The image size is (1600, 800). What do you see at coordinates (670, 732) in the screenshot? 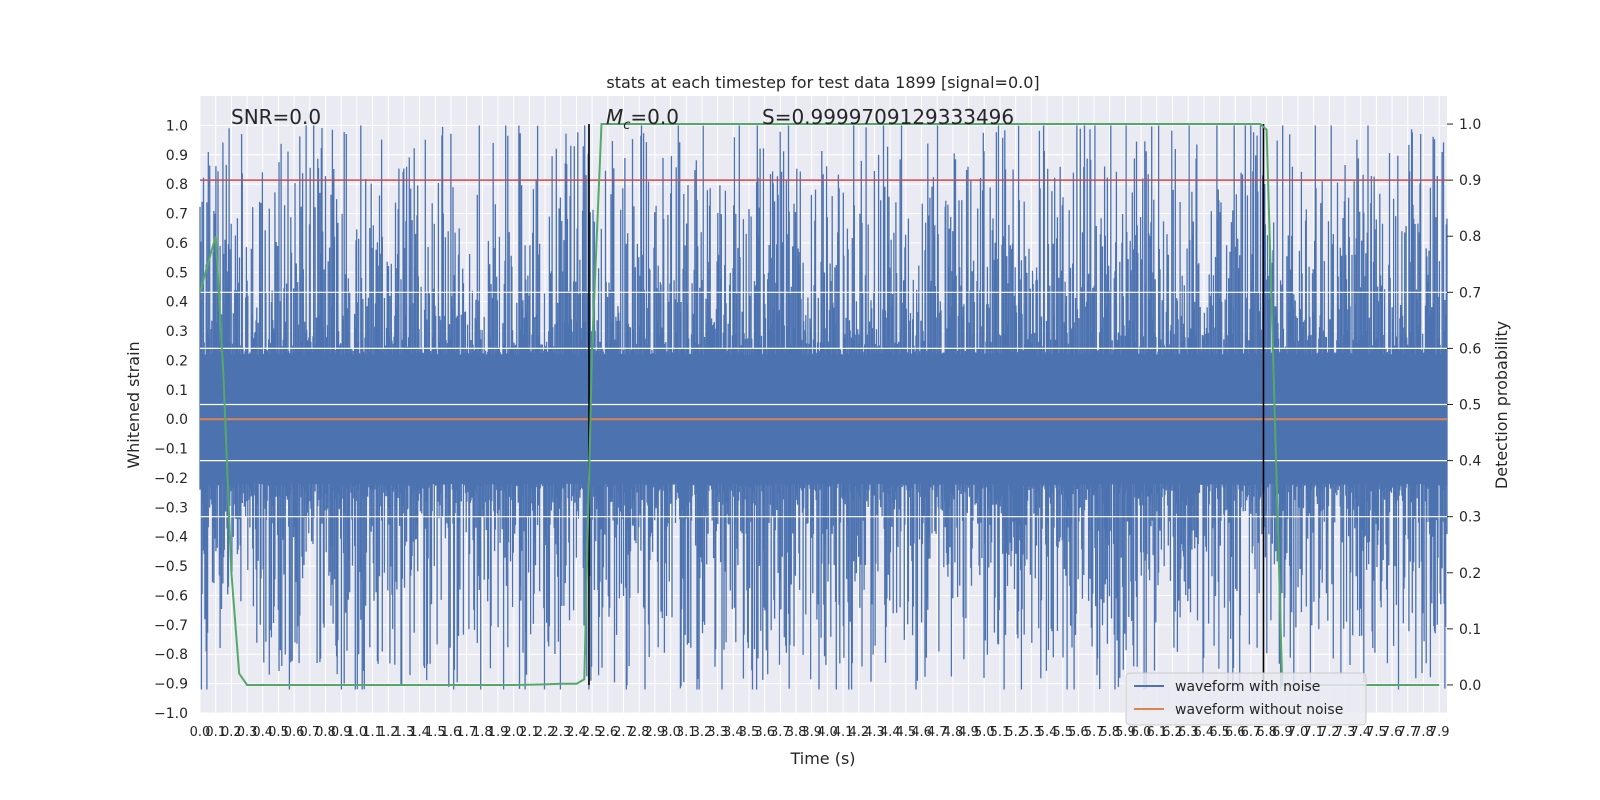
I see `x-tick-label: 3.0` at bounding box center [670, 732].